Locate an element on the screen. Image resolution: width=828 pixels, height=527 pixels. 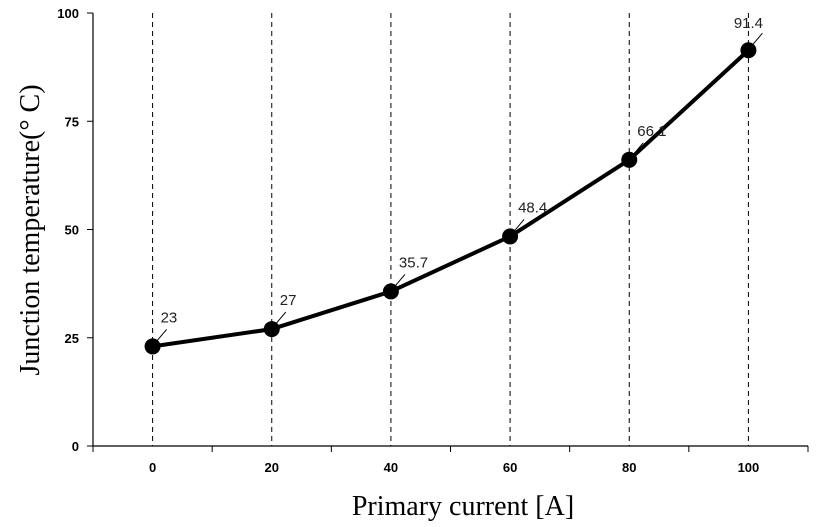
x-tick-label: 40 is located at coordinates (391, 467).